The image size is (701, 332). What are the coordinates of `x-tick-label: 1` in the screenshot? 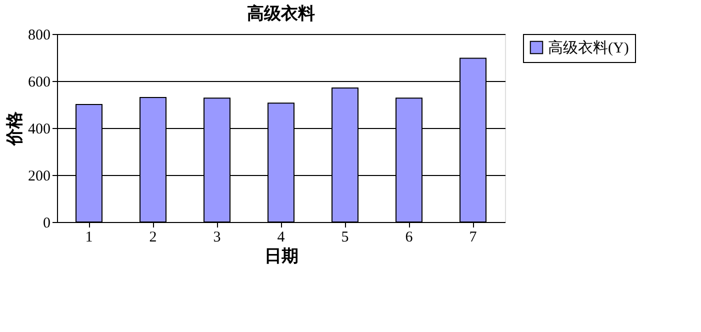 It's located at (89, 238).